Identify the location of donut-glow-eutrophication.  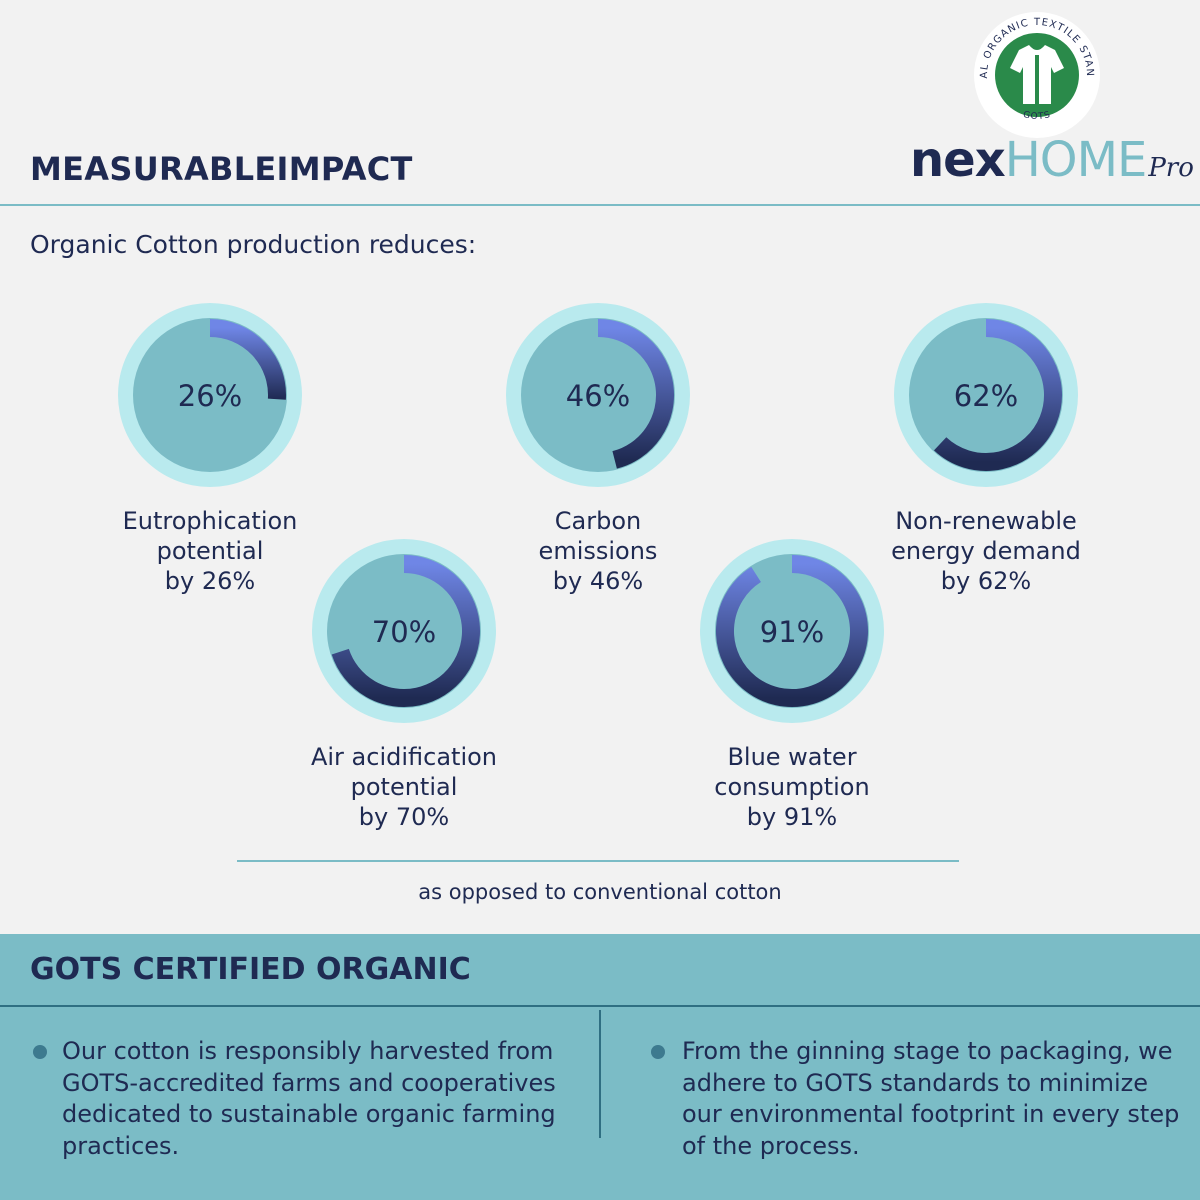
(210, 395).